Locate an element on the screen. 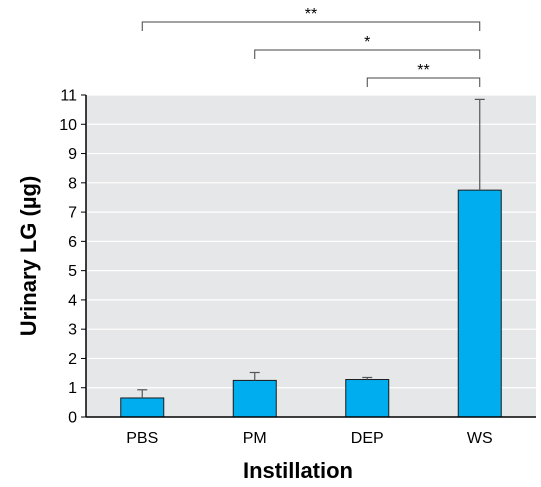  x-tick-label: PM is located at coordinates (255, 438).